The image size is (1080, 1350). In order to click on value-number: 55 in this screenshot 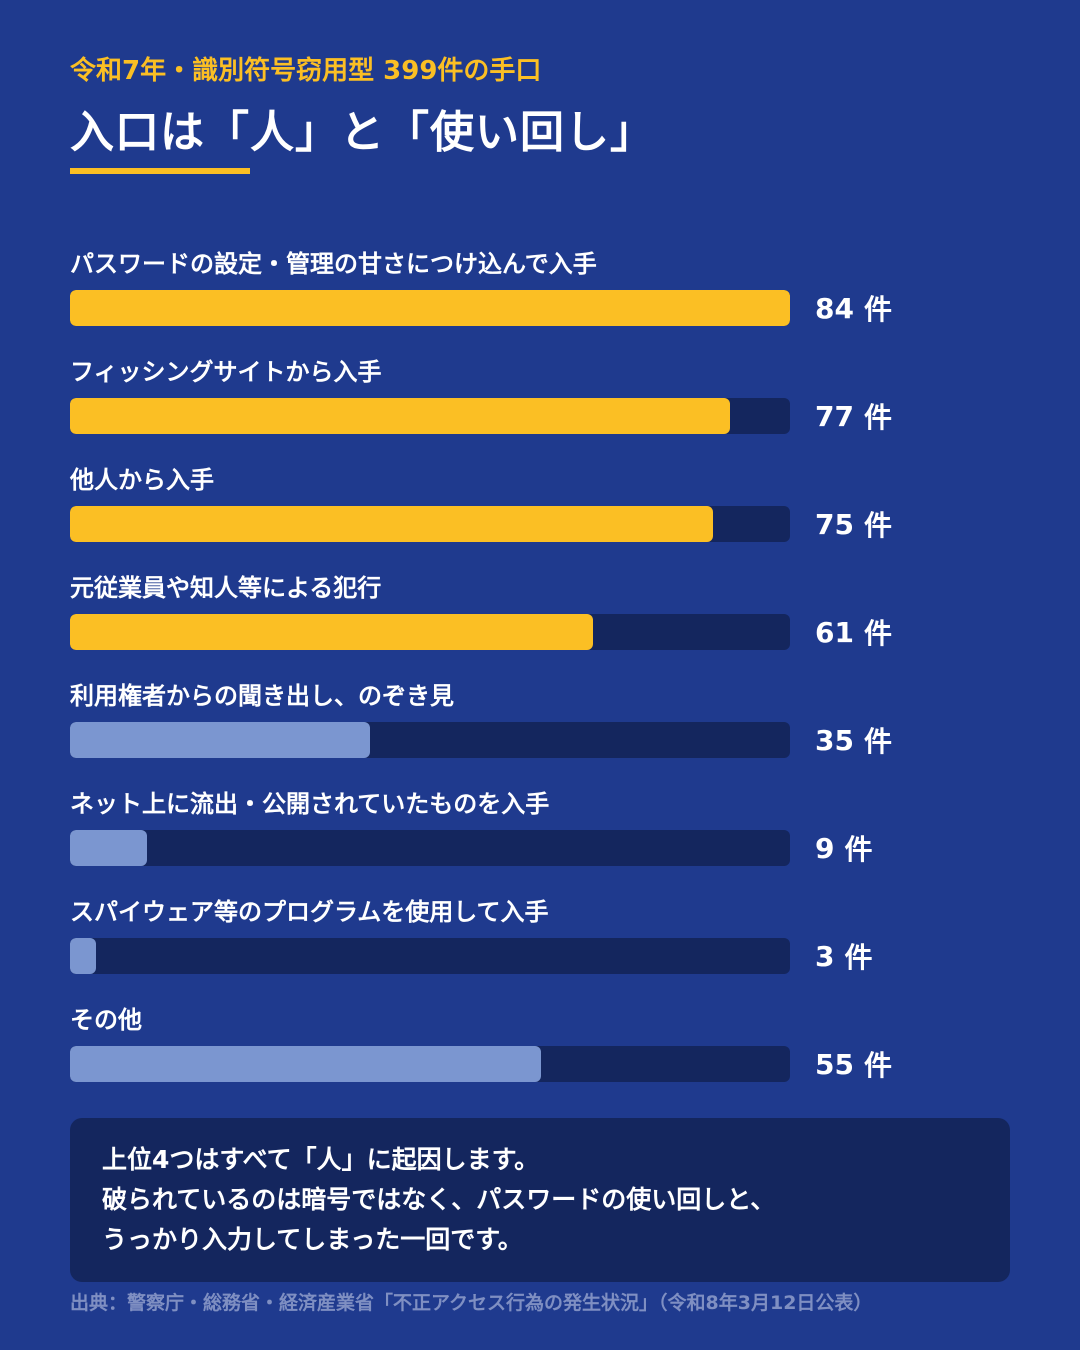, I will do `click(834, 1064)`.